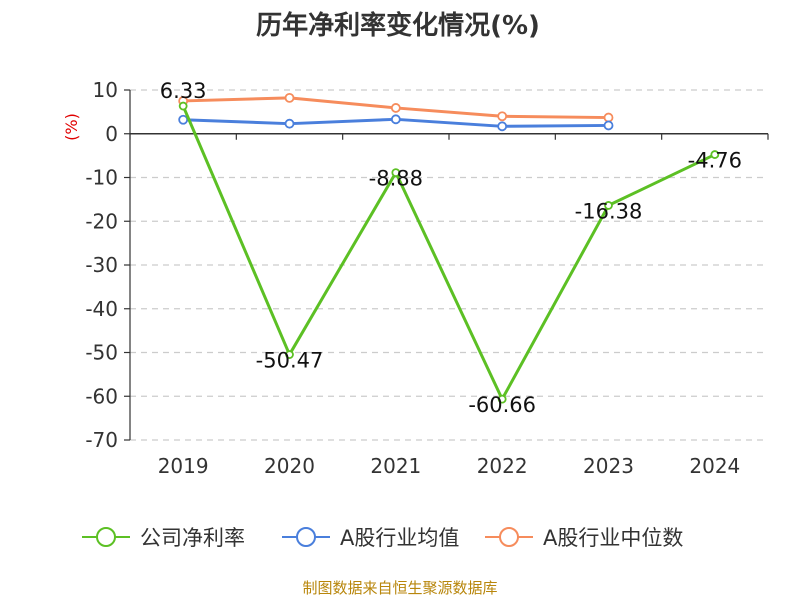  What do you see at coordinates (192, 538) in the screenshot?
I see `legend-label: 公司净利率` at bounding box center [192, 538].